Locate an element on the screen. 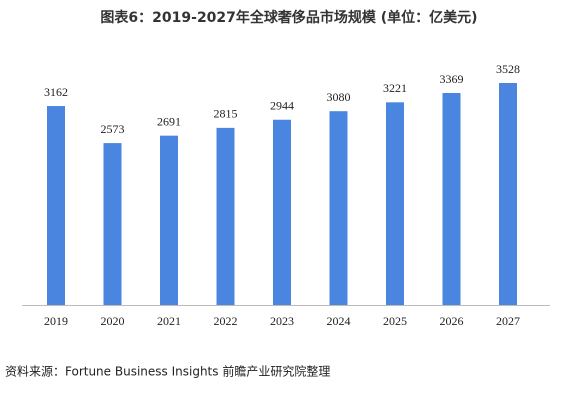 The height and width of the screenshot is (402, 578). x-tick-label: 2022 is located at coordinates (226, 321).